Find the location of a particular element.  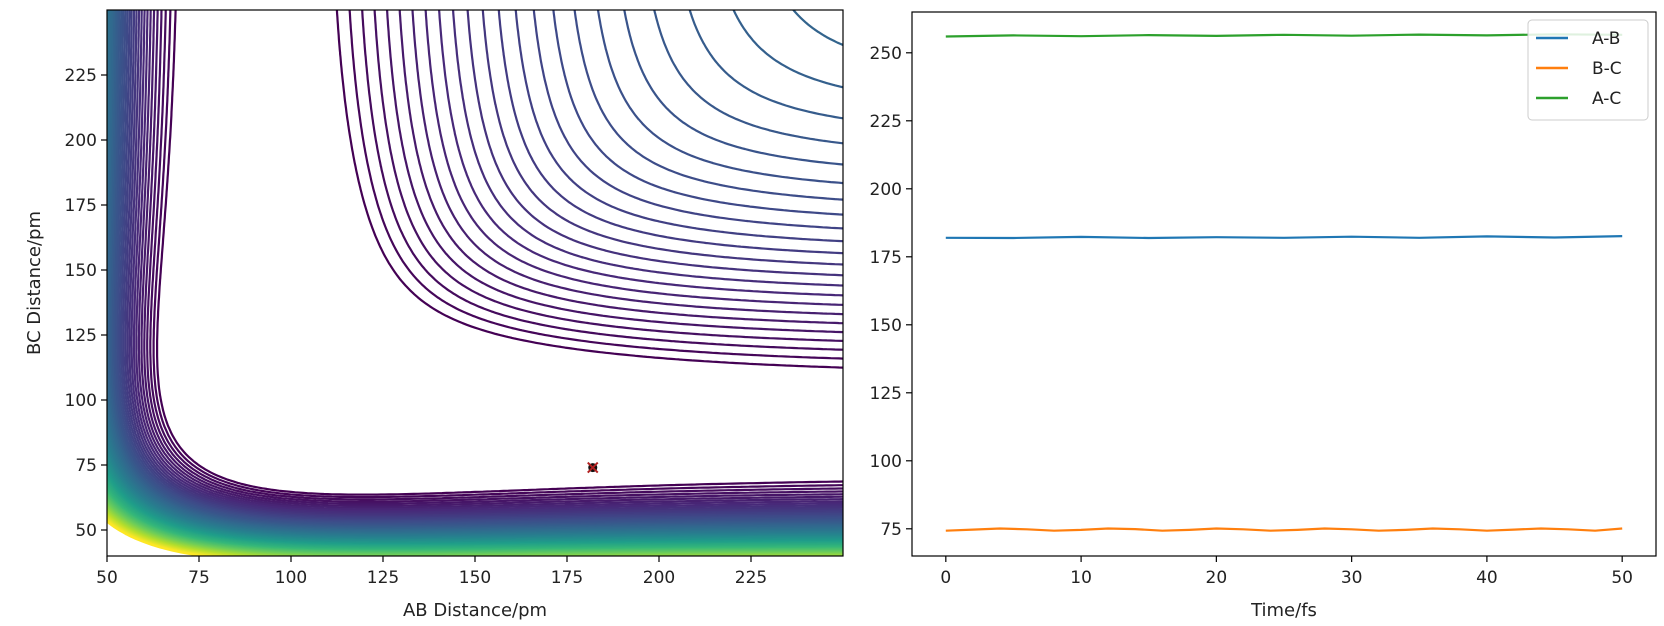

series-line-a-b is located at coordinates (1284, 237).